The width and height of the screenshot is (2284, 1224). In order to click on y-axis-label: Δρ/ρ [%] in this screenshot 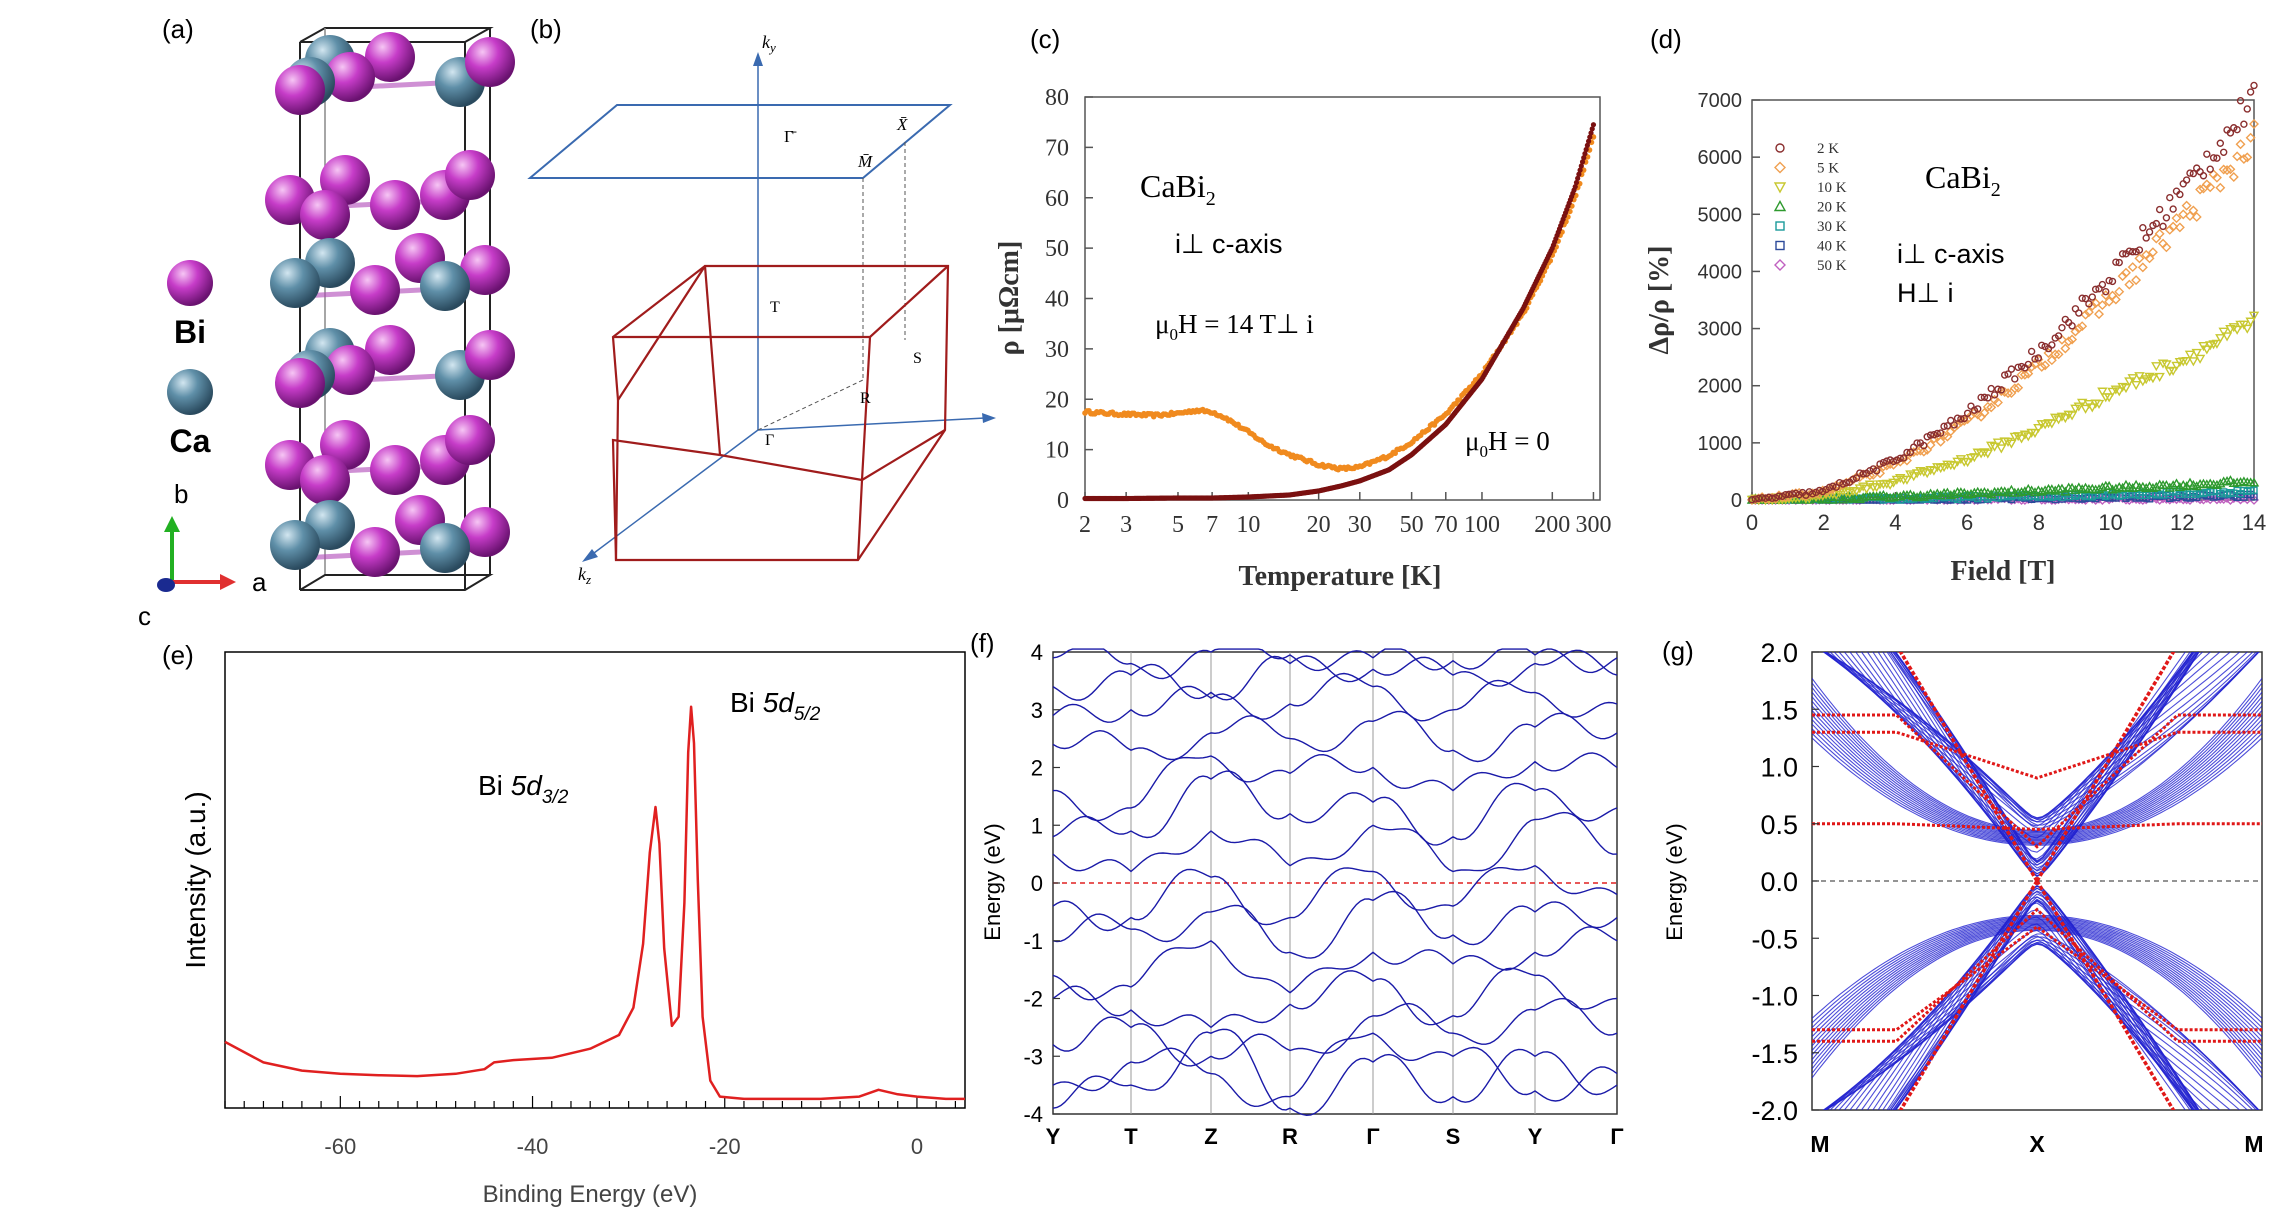, I will do `click(1659, 300)`.